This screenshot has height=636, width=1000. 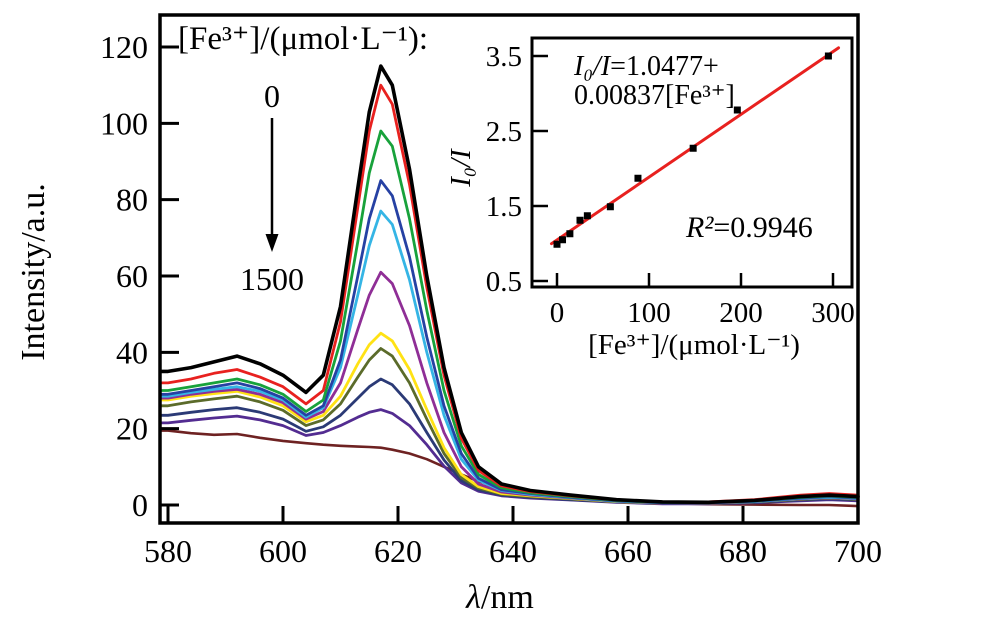 I want to click on inset-x-tick-label: 100, so click(x=649, y=313).